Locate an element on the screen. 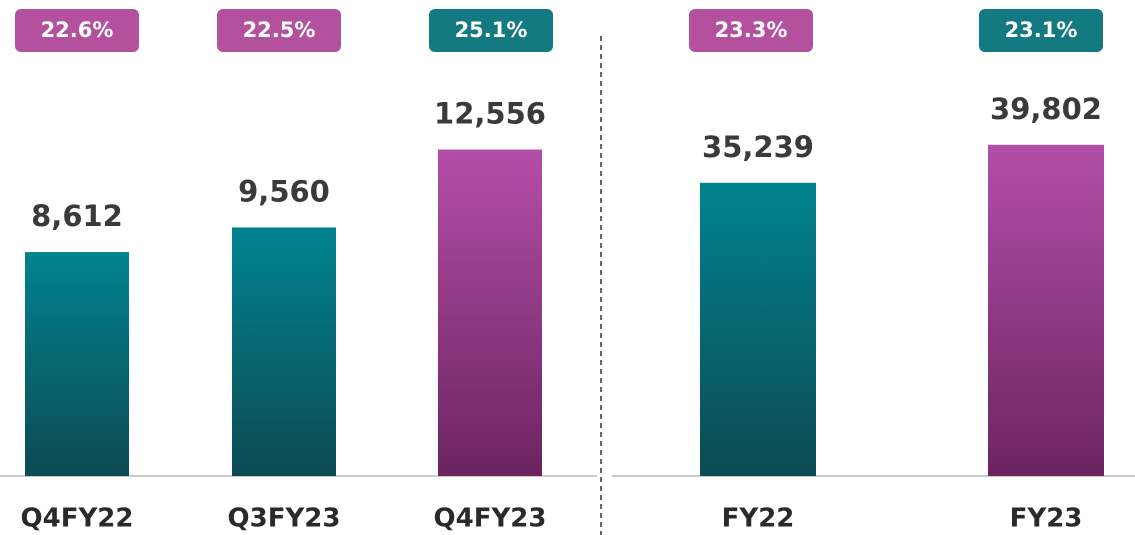  category-label: Q3FY23 is located at coordinates (284, 519).